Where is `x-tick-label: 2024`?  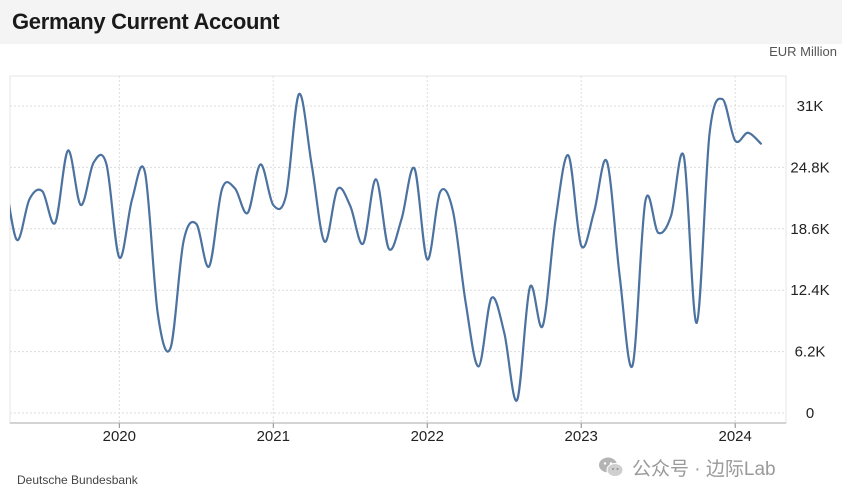 x-tick-label: 2024 is located at coordinates (735, 436).